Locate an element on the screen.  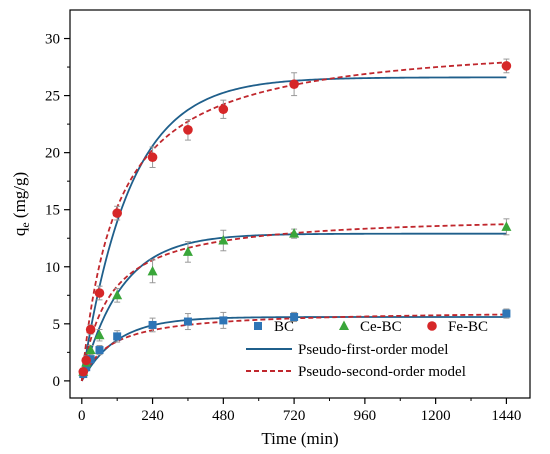
y-axis-title-subscript: e is located at coordinates (25, 224).